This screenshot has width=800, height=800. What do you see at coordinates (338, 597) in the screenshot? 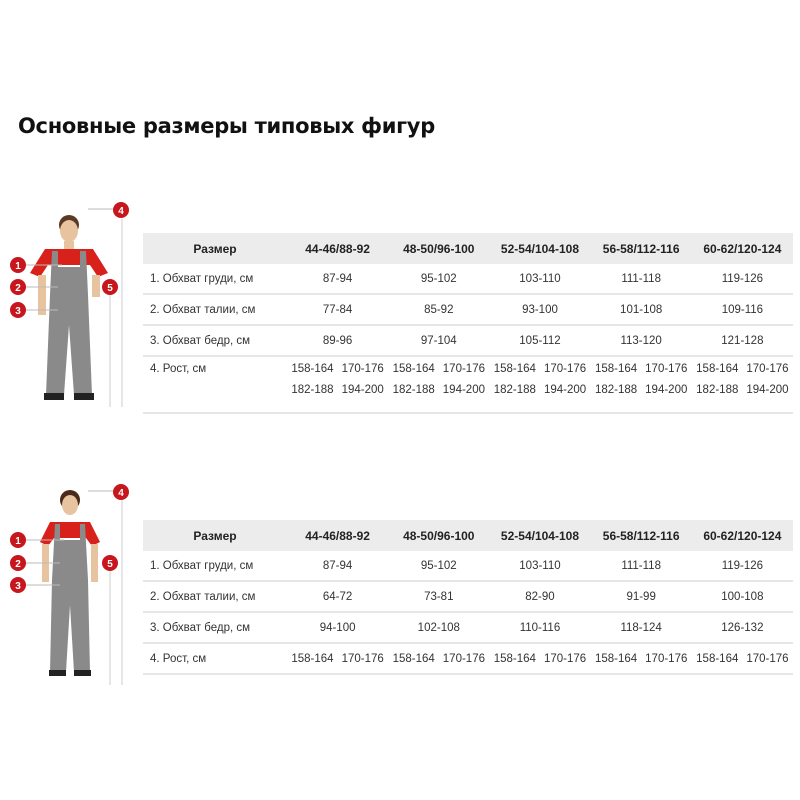
I see `table-cell: 64-72` at bounding box center [338, 597].